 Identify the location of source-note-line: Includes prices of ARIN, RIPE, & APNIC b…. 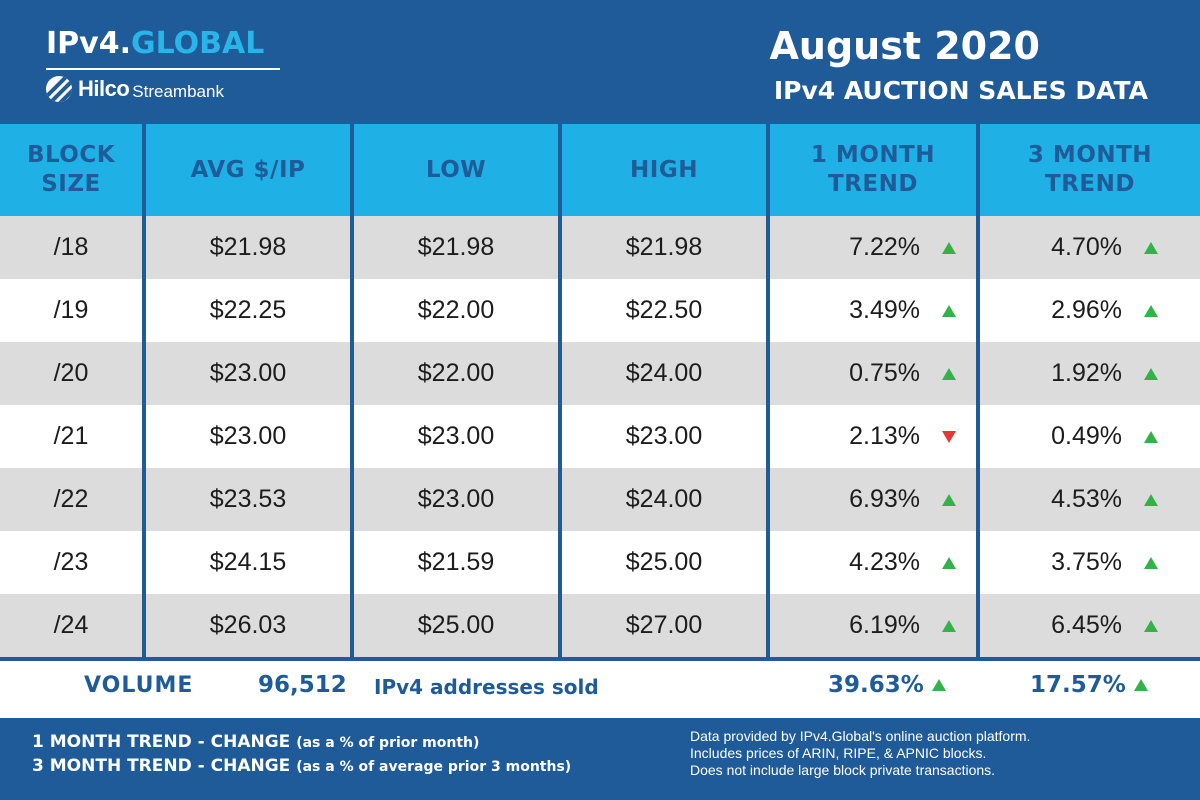
(838, 753).